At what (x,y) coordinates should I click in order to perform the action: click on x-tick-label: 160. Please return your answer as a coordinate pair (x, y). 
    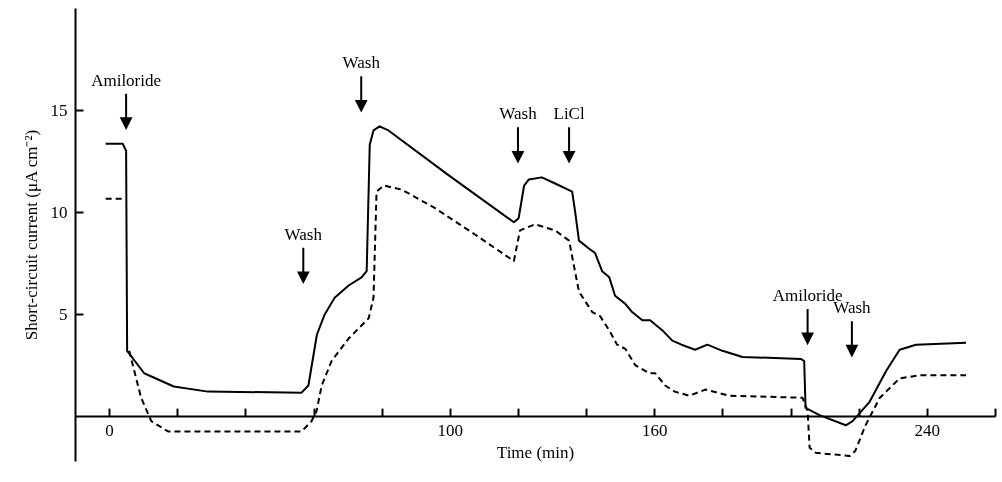
    Looking at the image, I should click on (655, 430).